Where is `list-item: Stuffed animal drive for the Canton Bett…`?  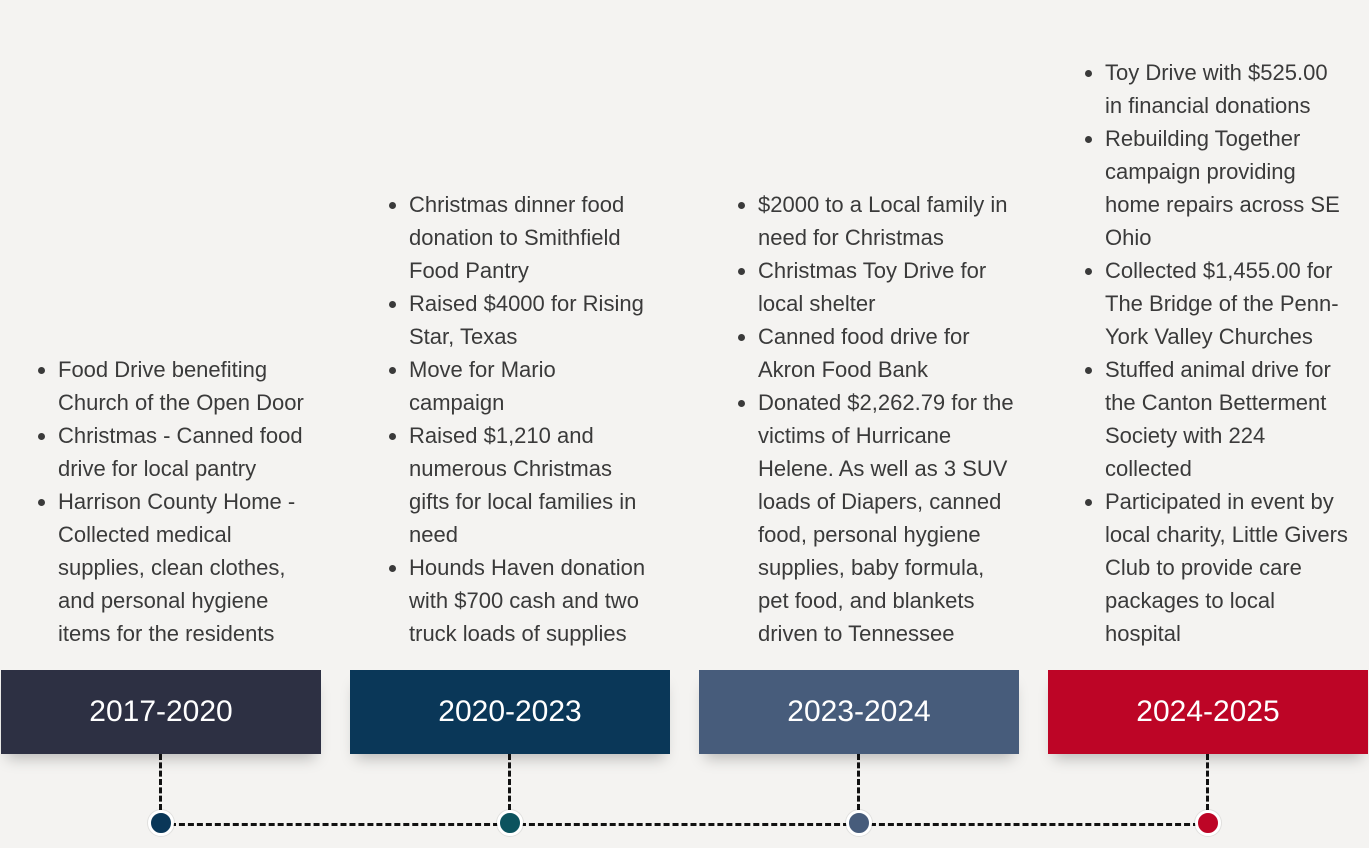 list-item: Stuffed animal drive for the Canton Bett… is located at coordinates (1227, 419).